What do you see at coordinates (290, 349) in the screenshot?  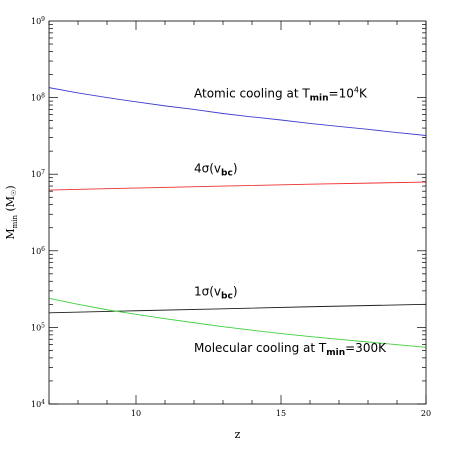 I see `annotation-molecular: Molecular cooling at Tmin=300K` at bounding box center [290, 349].